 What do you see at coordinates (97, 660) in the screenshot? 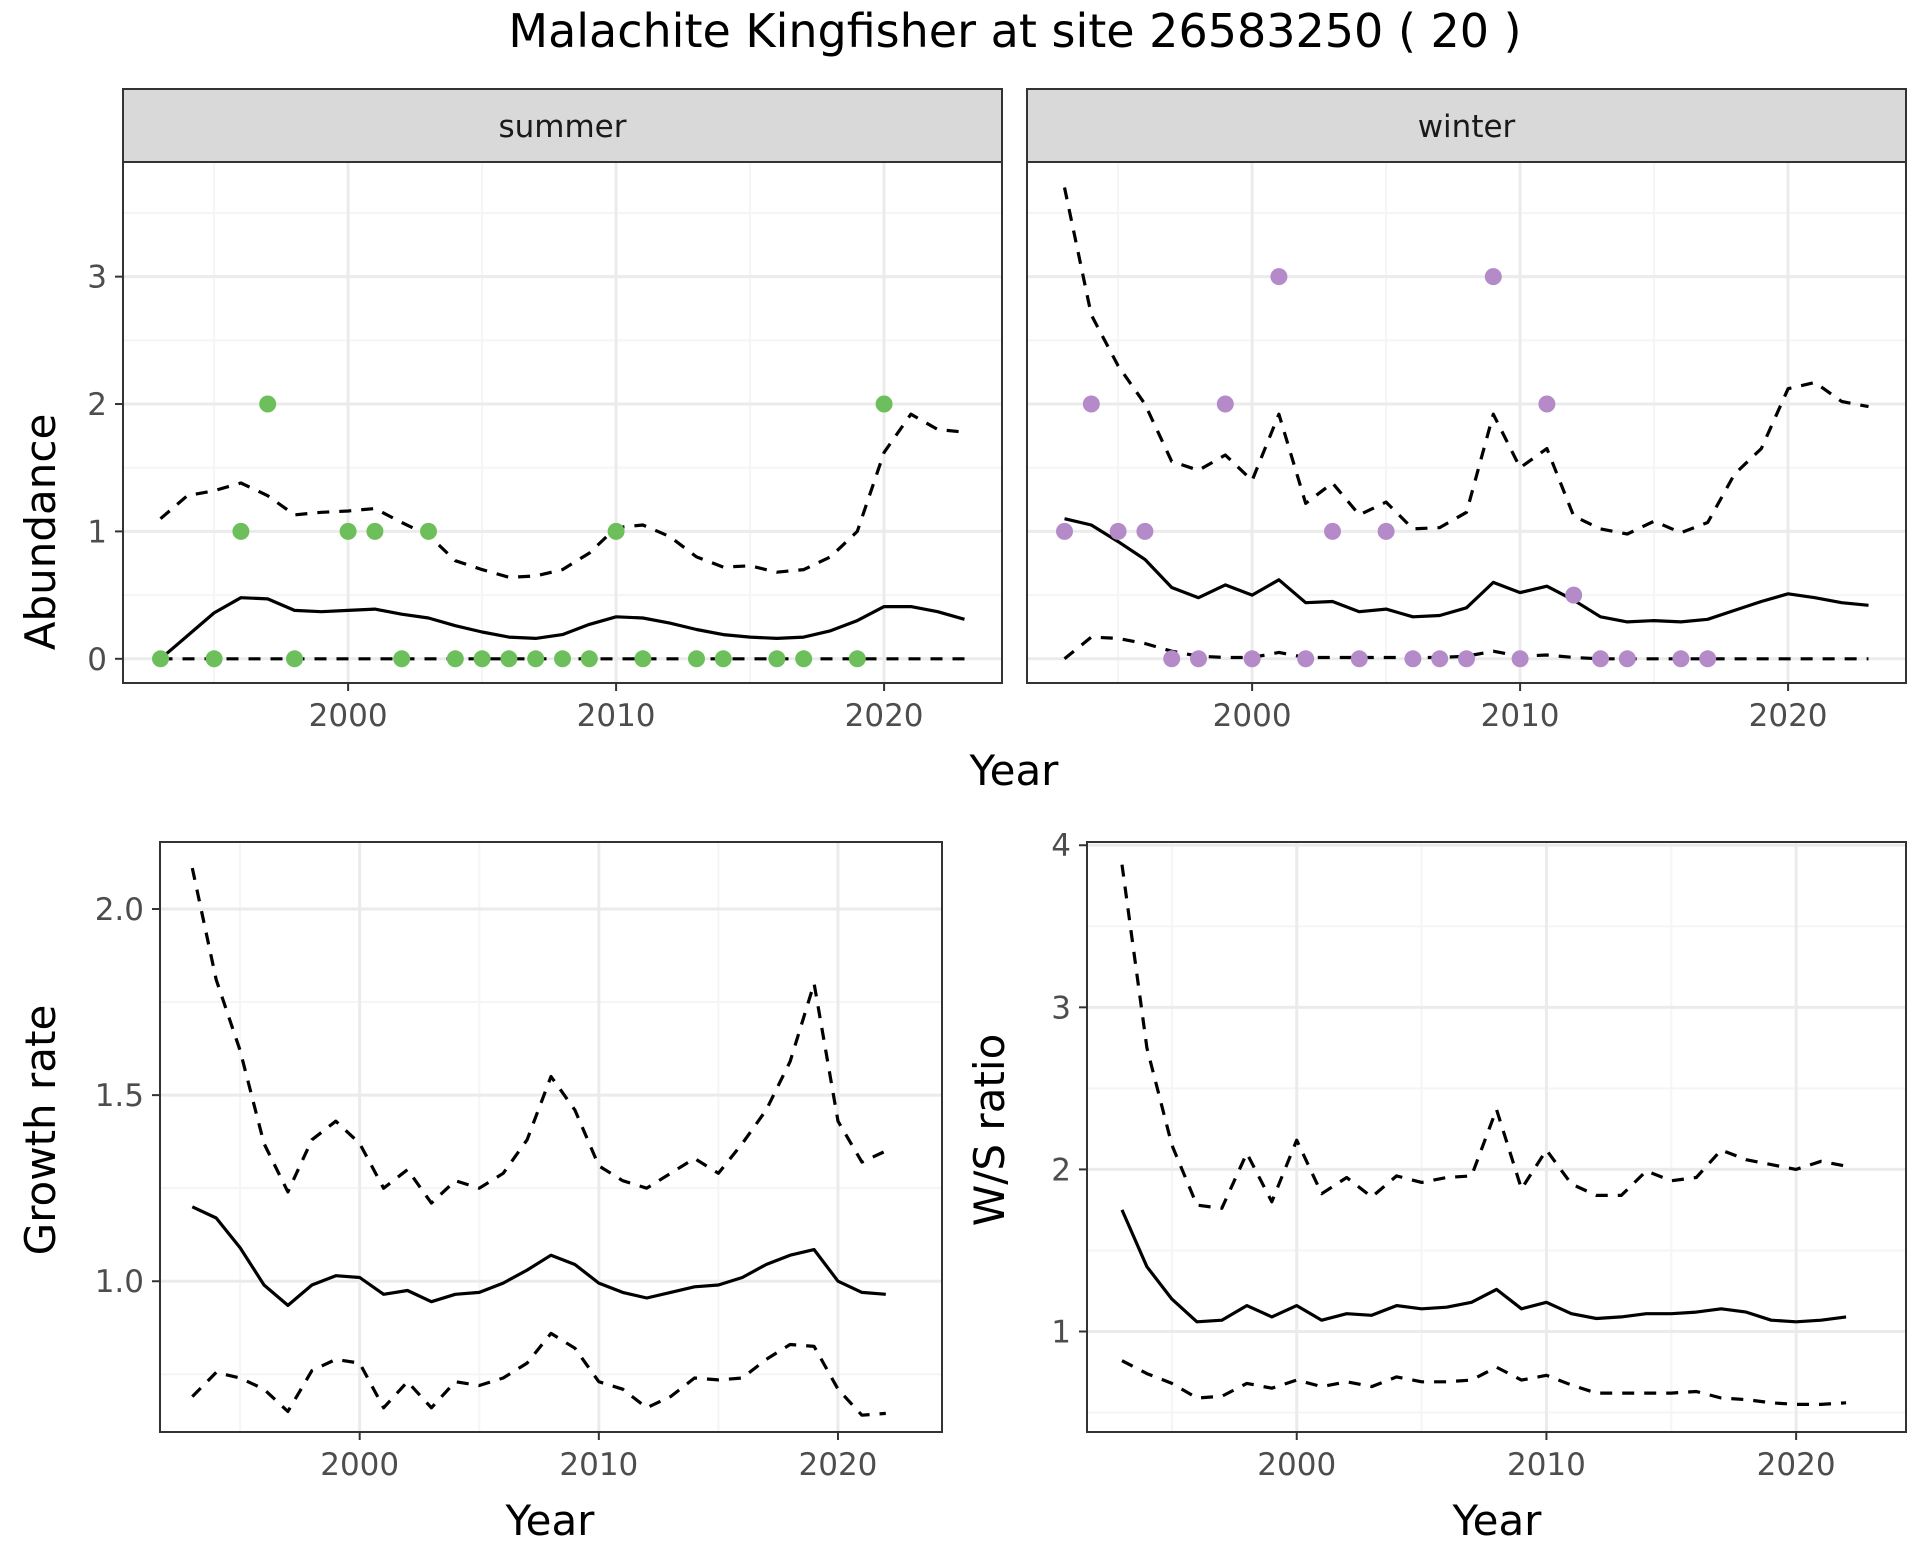
I see `y-tick-label: 0` at bounding box center [97, 660].